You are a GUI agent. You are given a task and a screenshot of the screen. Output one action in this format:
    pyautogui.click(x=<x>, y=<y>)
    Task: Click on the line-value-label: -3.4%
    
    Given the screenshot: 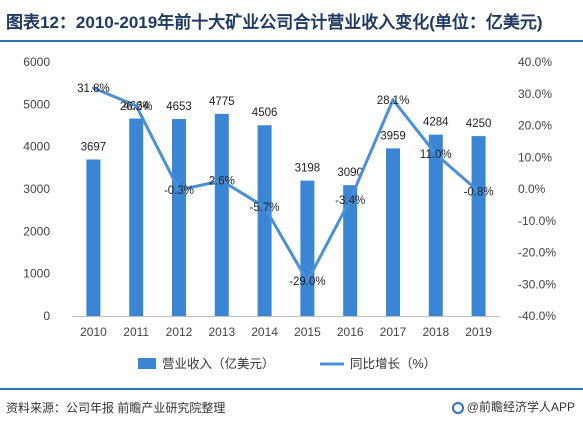 What is the action you would take?
    pyautogui.click(x=350, y=201)
    